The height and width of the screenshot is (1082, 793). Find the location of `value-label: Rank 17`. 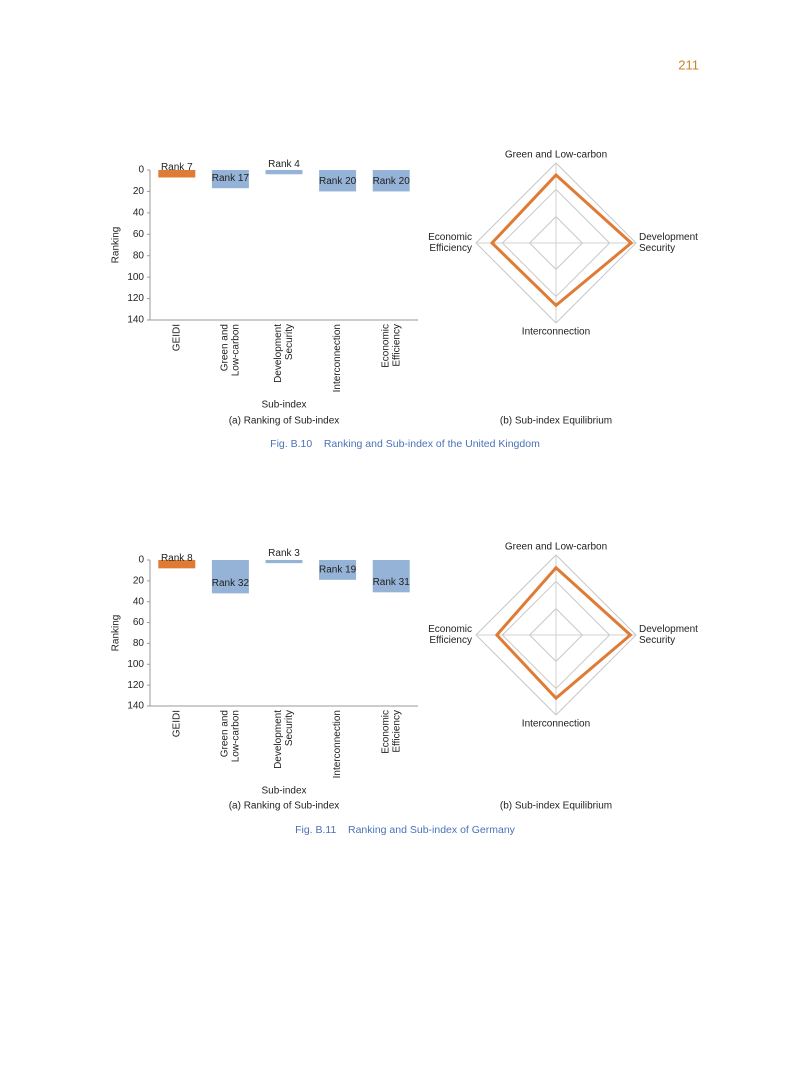

value-label: Rank 17 is located at coordinates (231, 178).